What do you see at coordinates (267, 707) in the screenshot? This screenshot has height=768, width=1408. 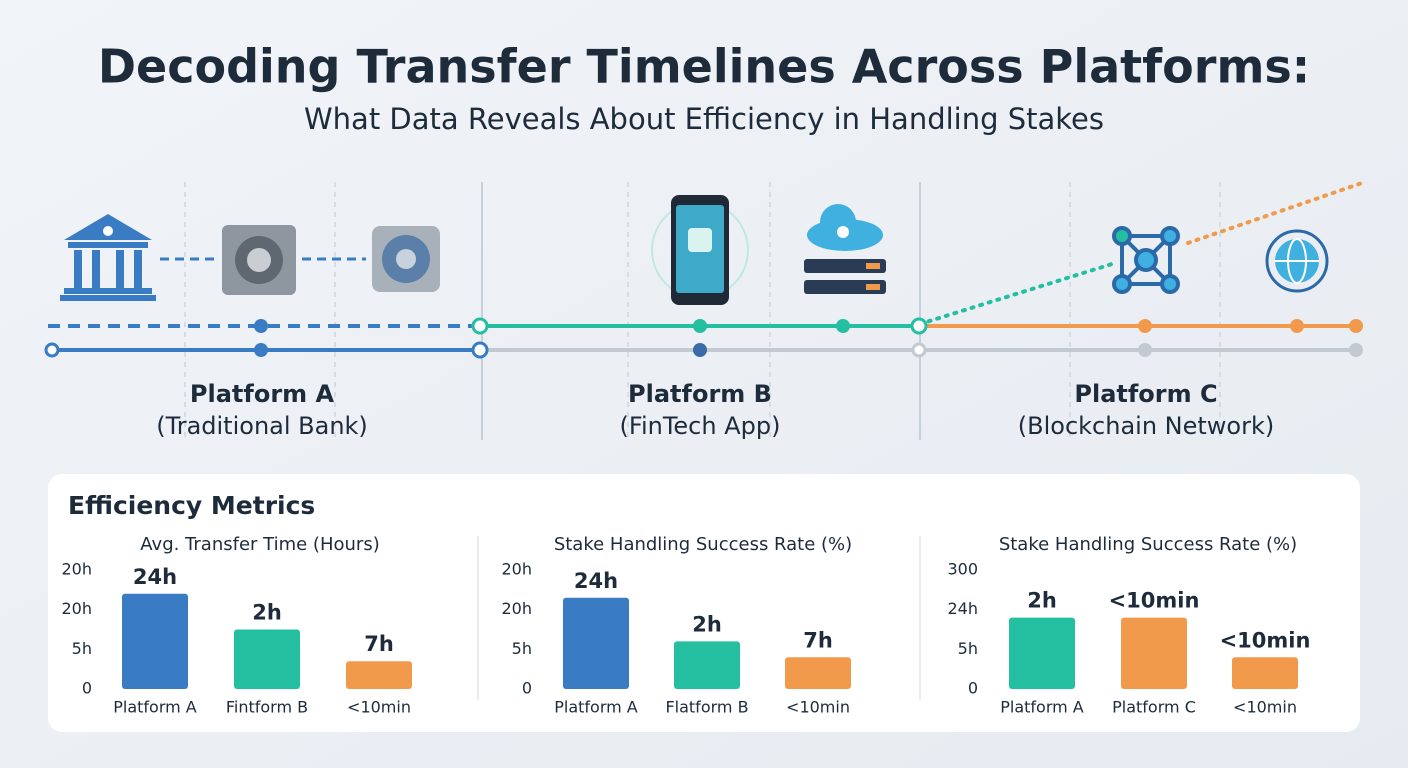 I see `x-tick-label: Fintform B` at bounding box center [267, 707].